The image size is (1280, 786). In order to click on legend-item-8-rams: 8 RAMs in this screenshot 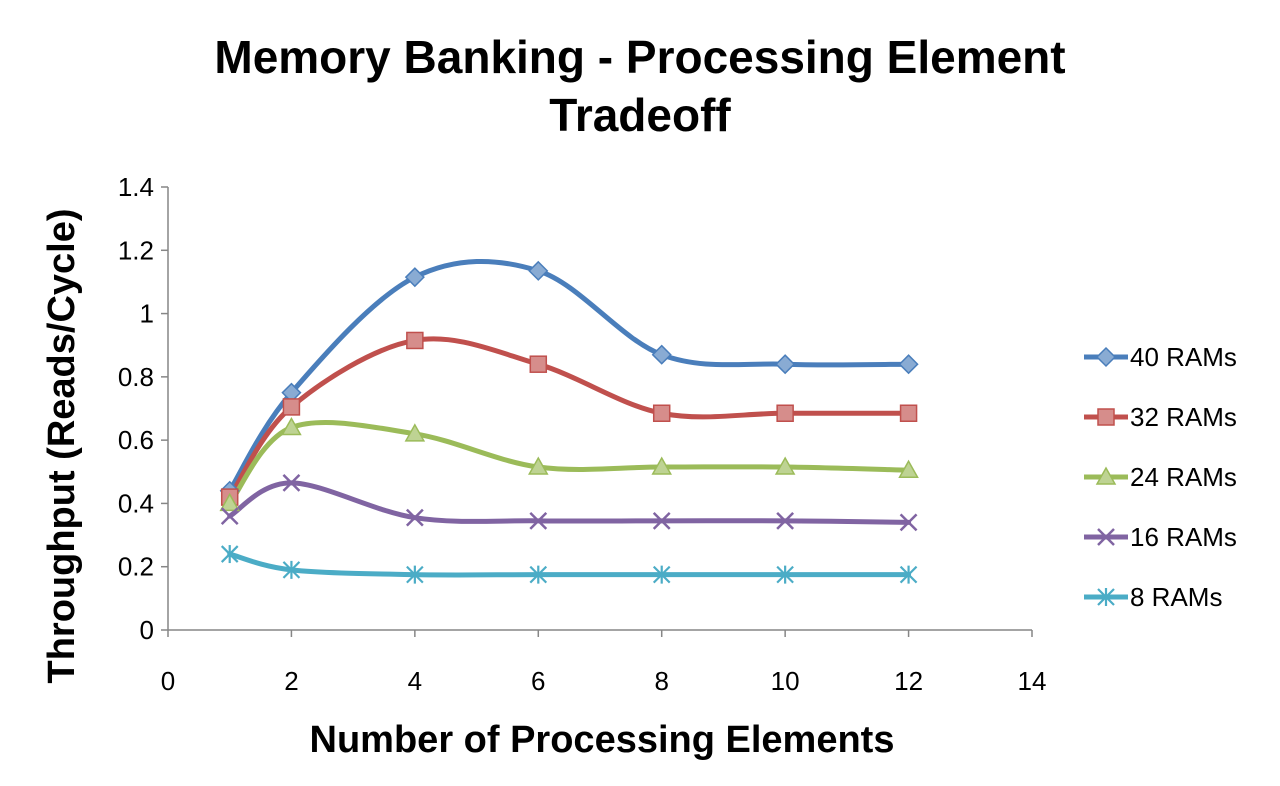, I will do `click(1153, 597)`.